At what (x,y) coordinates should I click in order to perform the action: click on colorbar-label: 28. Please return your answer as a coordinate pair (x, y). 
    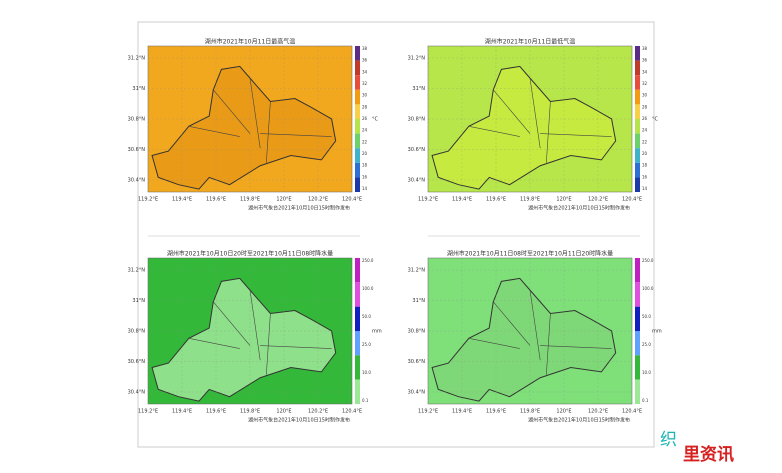
    Looking at the image, I should click on (365, 106).